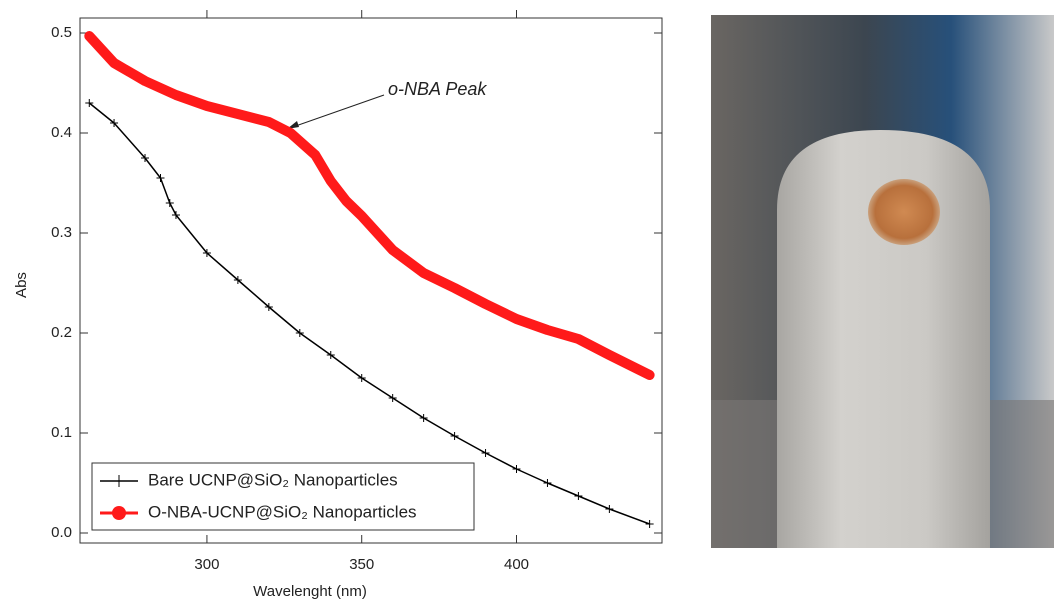  What do you see at coordinates (516, 564) in the screenshot?
I see `x-tick-label: 400` at bounding box center [516, 564].